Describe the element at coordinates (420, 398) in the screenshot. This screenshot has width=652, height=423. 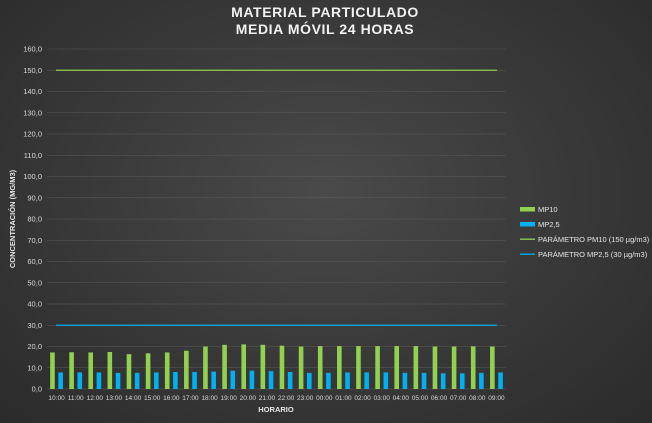
I see `x-tick-label: 05:00` at that location.